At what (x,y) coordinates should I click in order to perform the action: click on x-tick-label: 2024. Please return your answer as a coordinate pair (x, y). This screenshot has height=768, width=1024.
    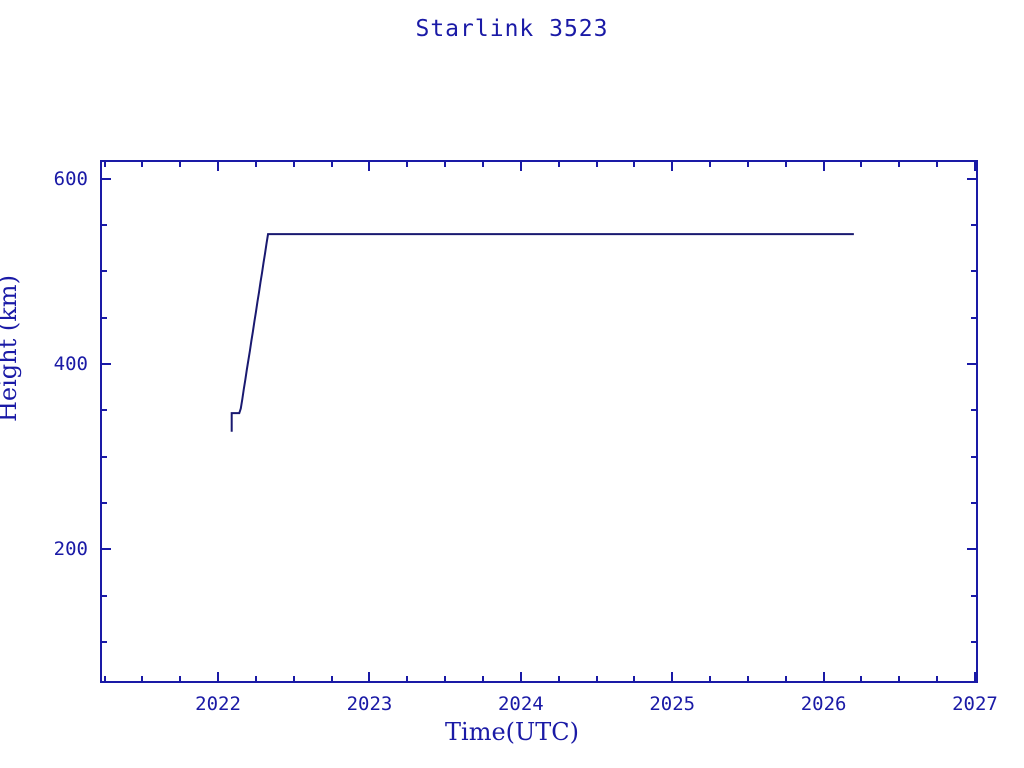
    Looking at the image, I should click on (520, 704).